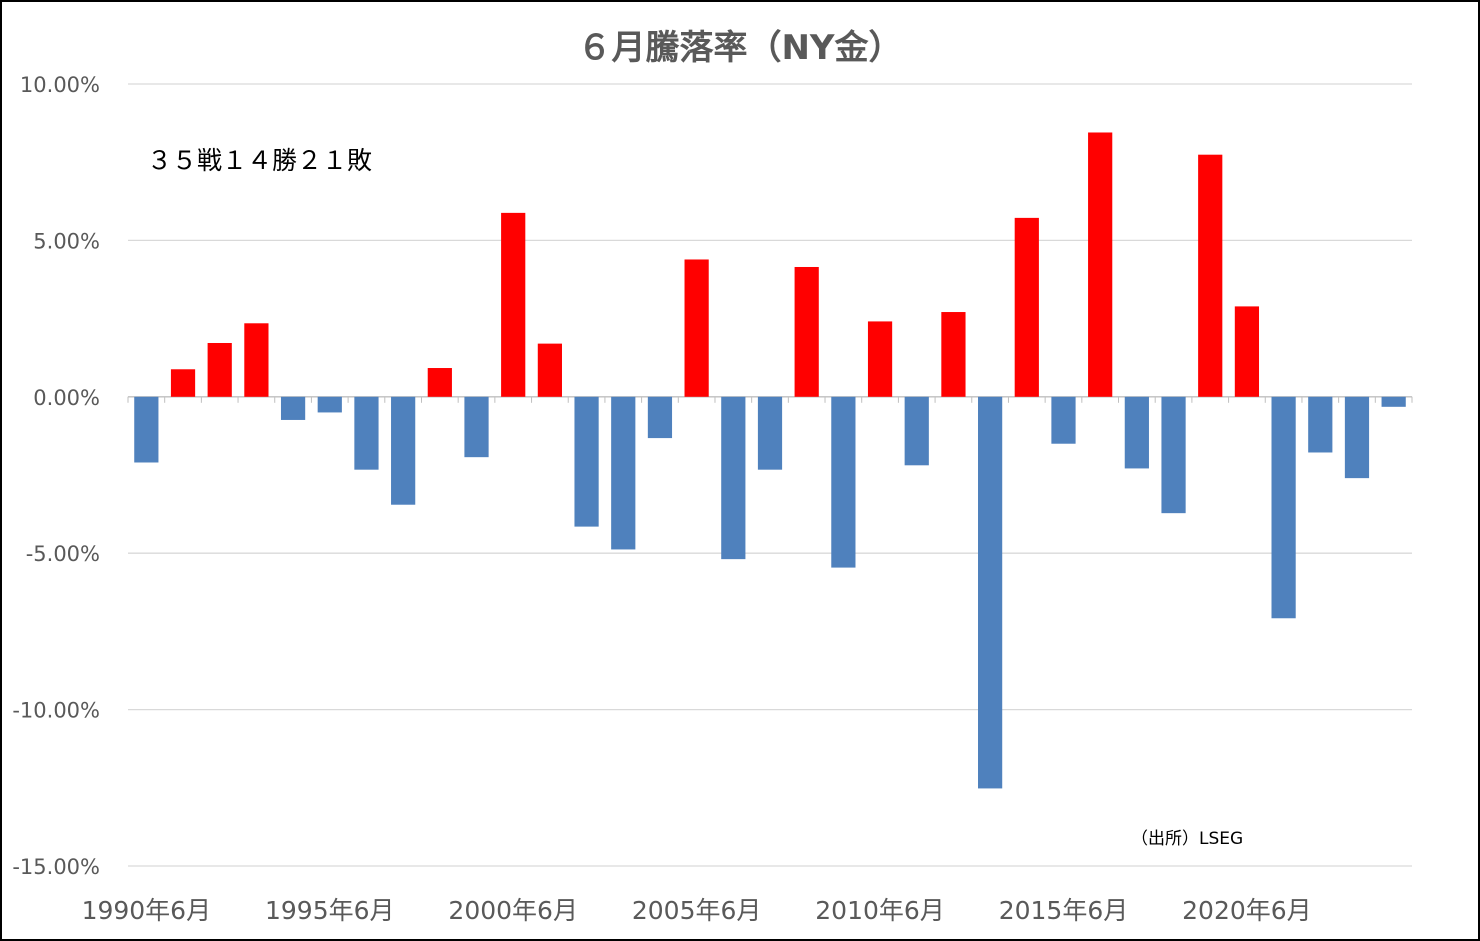  What do you see at coordinates (1210, 275) in the screenshot?
I see `bar-2019` at bounding box center [1210, 275].